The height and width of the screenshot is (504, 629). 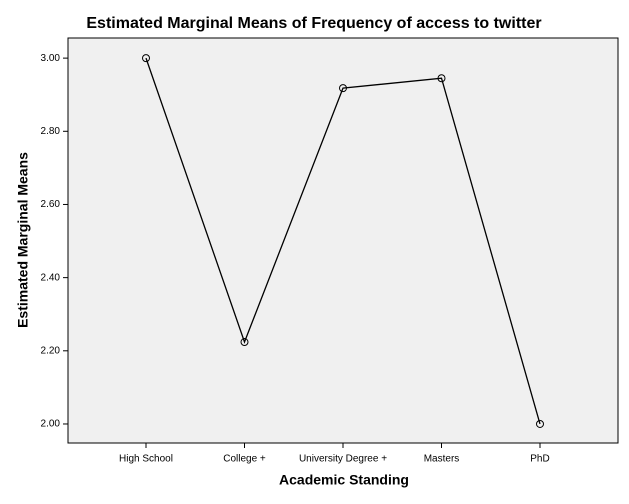 I want to click on y-tick-label: 2.80, so click(x=51, y=131).